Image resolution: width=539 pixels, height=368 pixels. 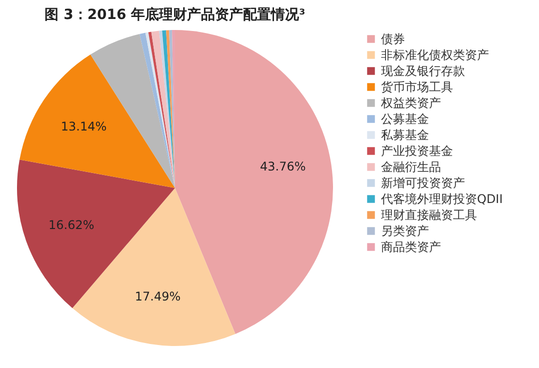 I want to click on legend-label: 理财直接融资工具, so click(x=429, y=215).